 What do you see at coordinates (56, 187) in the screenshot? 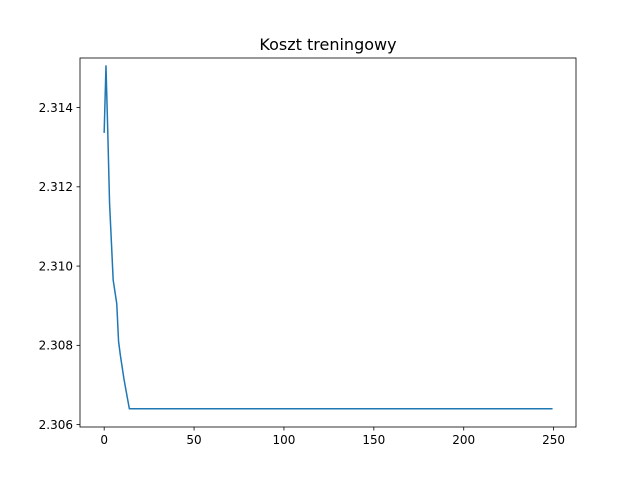
I see `y-tick-label: 2.312` at bounding box center [56, 187].